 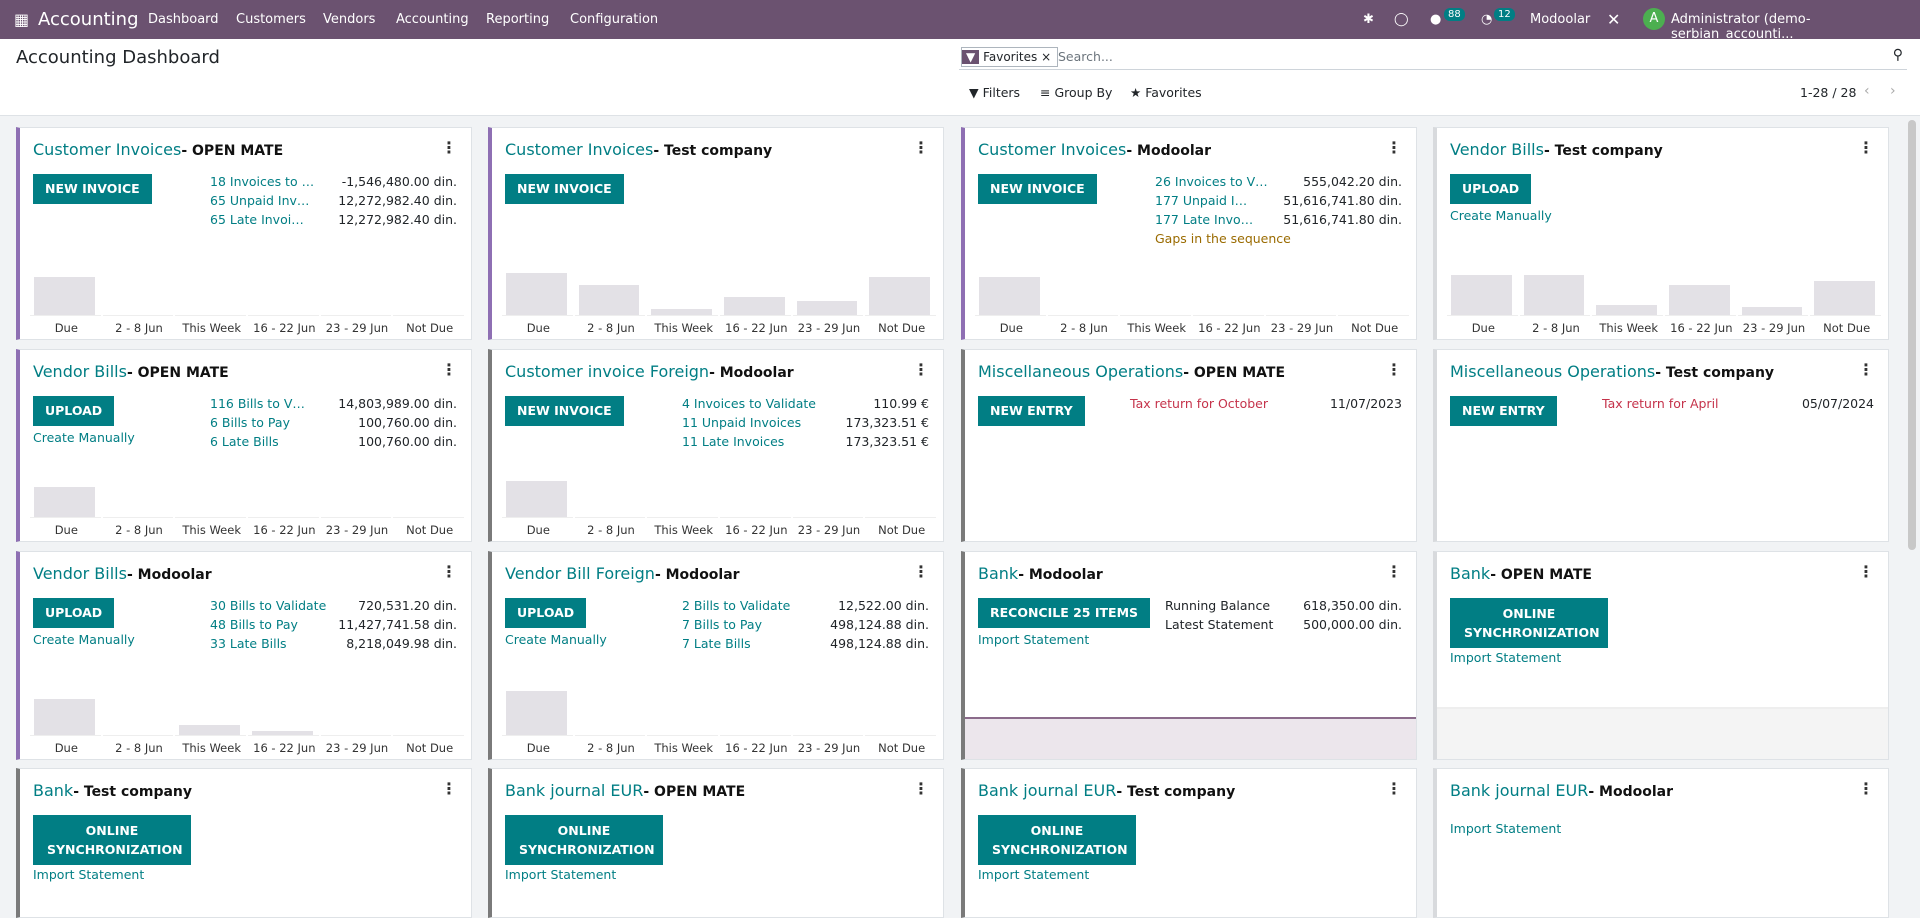 What do you see at coordinates (1031, 411) in the screenshot?
I see `action-button: NEW ENTRY` at bounding box center [1031, 411].